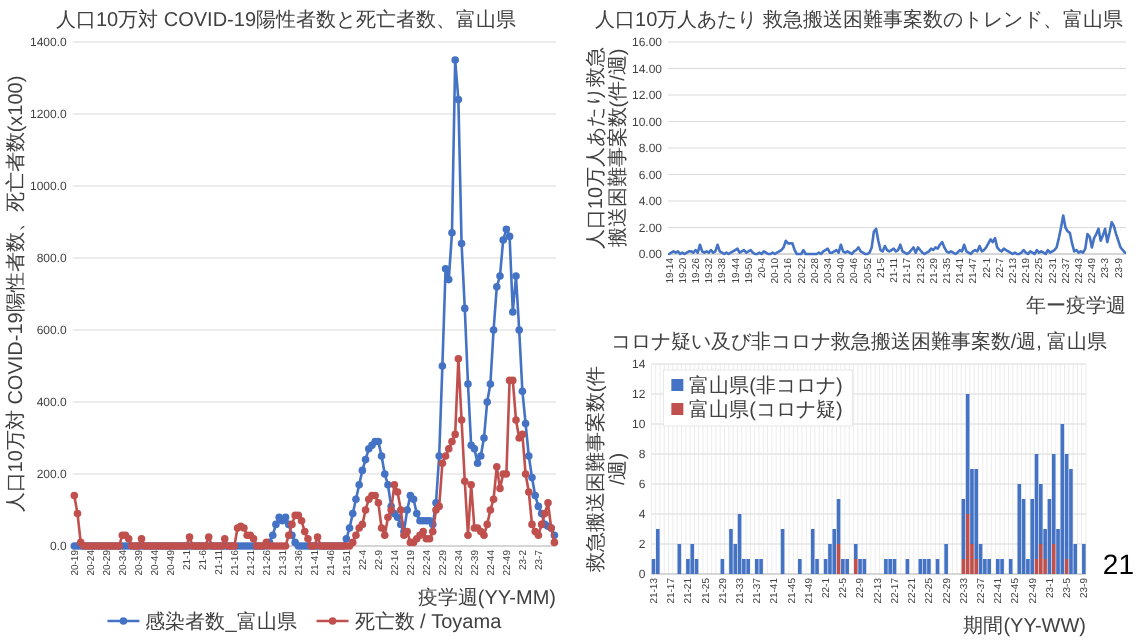  I want to click on line-series, so click(897, 235).